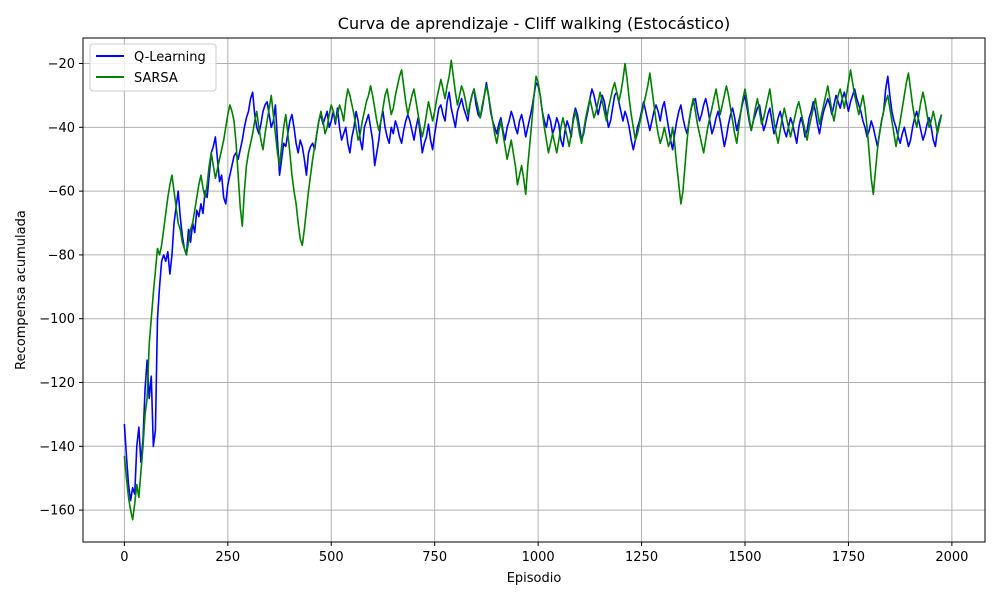  Describe the element at coordinates (848, 557) in the screenshot. I see `x-tick-label: 1750` at that location.